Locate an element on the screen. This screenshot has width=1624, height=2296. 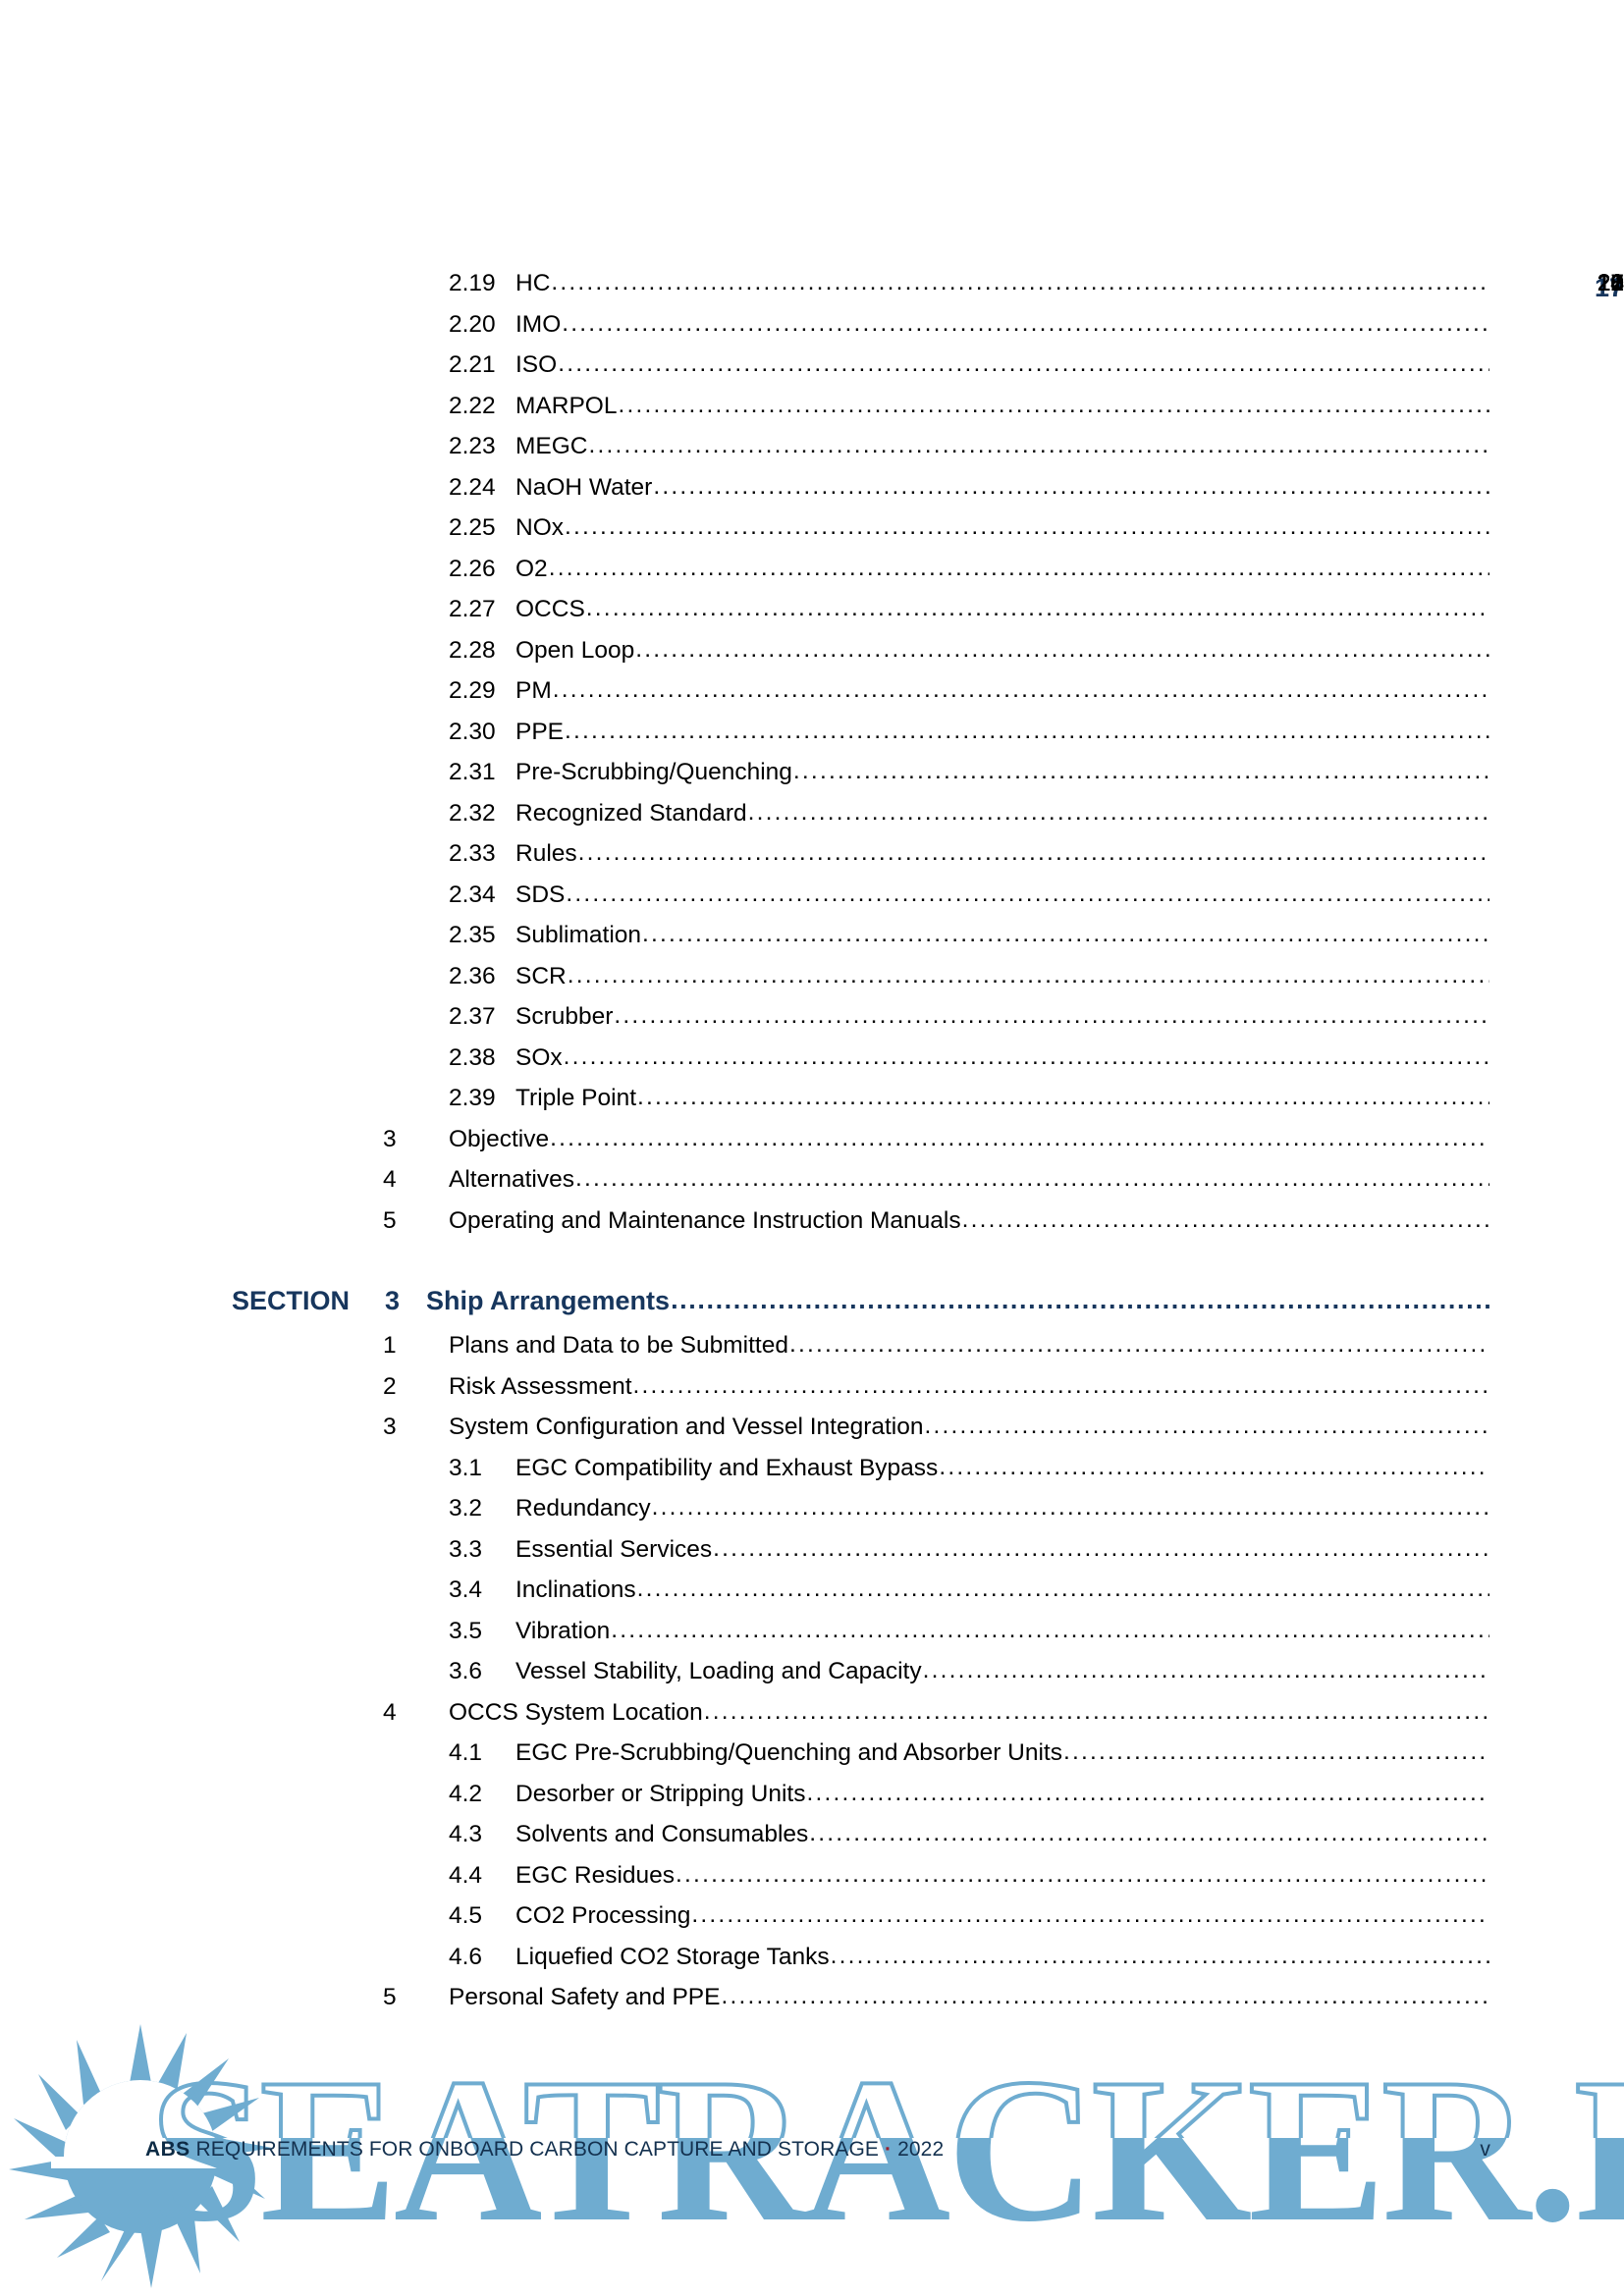
toc-entry-label: NOx is located at coordinates (539, 527).